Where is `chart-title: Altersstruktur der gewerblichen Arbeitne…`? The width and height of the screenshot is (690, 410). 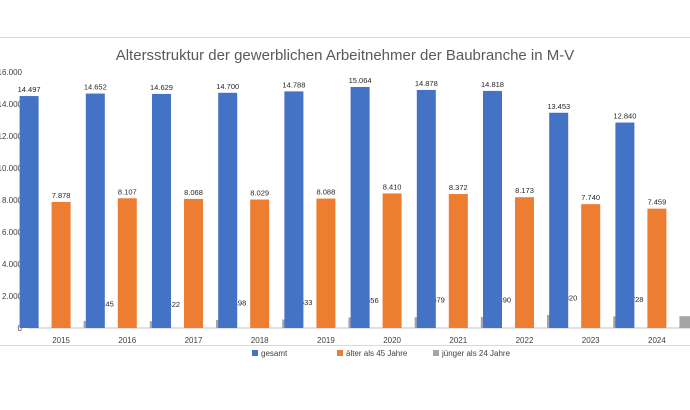 chart-title: Altersstruktur der gewerblichen Arbeitne… is located at coordinates (345, 55).